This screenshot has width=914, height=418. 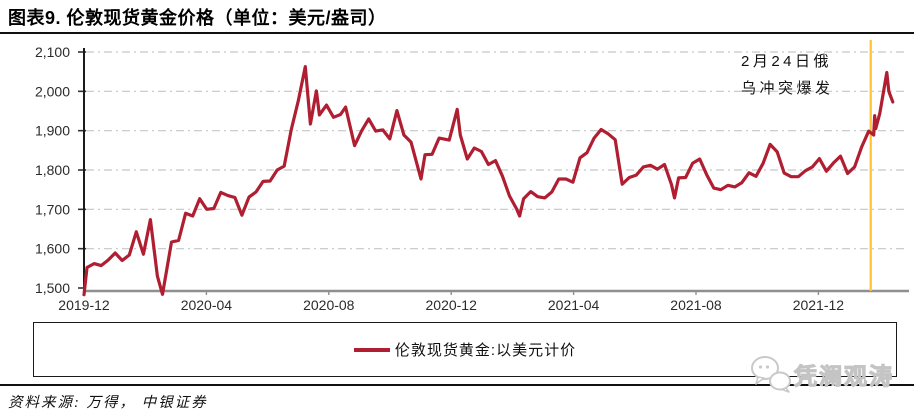 I want to click on footer-rule, so click(x=457, y=385).